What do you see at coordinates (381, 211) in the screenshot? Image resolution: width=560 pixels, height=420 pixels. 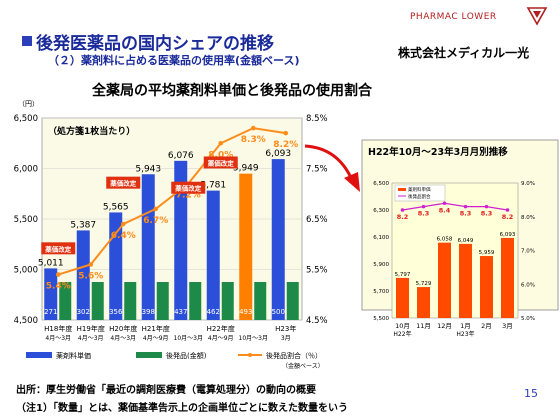 I see `inset-left-tick-label: 6,300` at bounding box center [381, 211].